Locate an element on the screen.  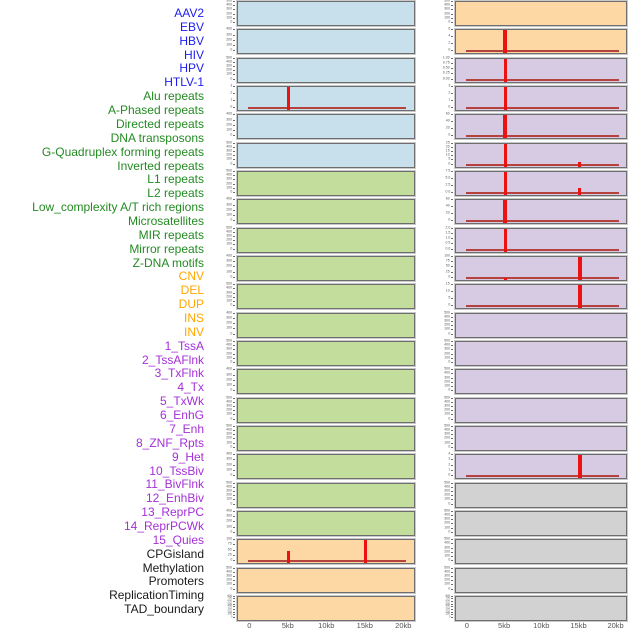
track-label: Methylation is located at coordinates (173, 567).